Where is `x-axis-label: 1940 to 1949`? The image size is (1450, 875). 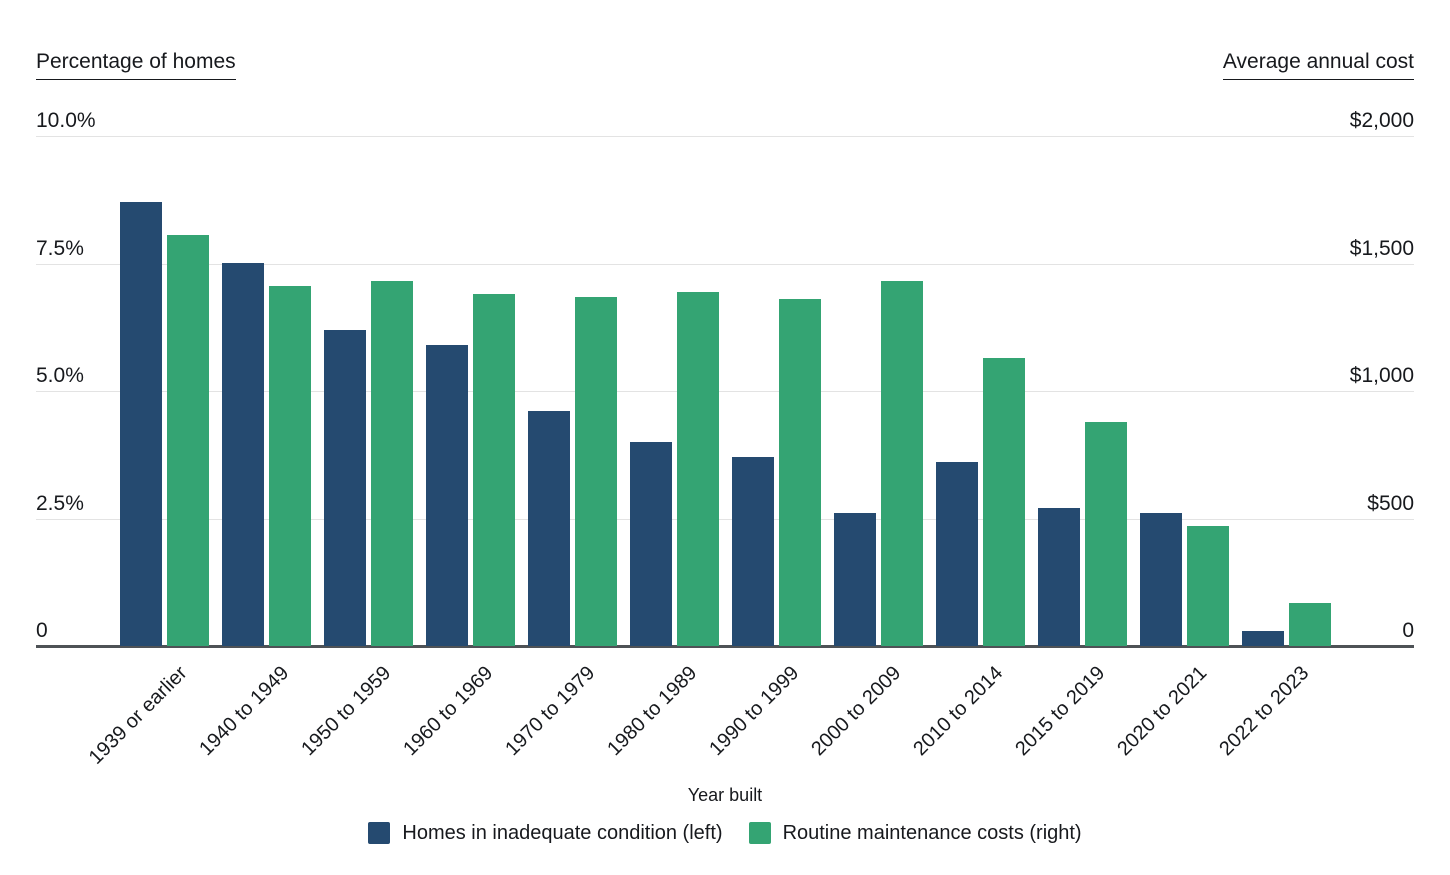 x-axis-label: 1940 to 1949 is located at coordinates (244, 711).